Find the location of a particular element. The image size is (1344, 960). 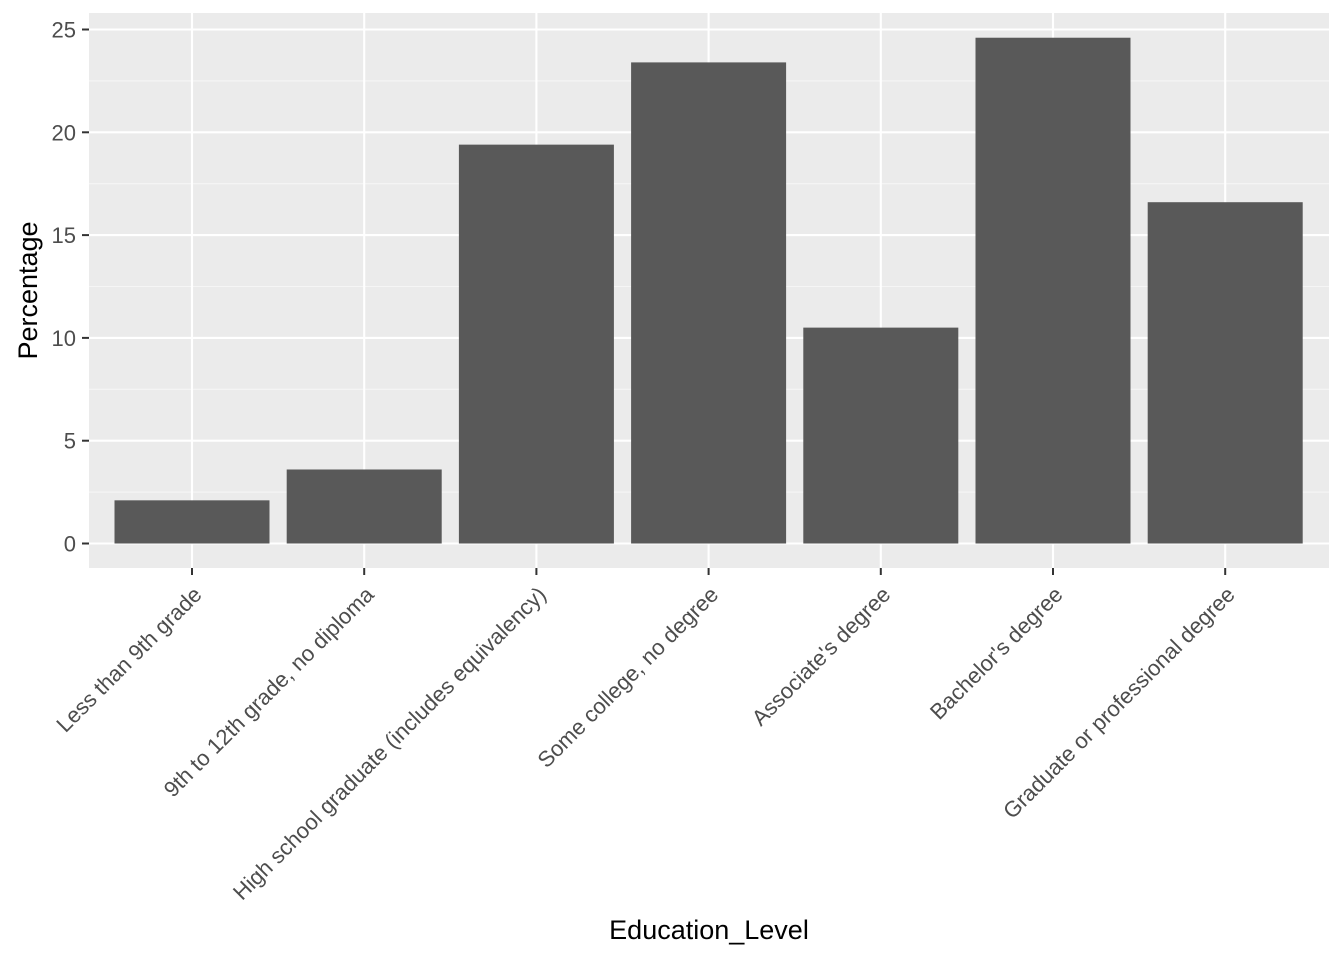

x-tick-label: Bachelor's degree is located at coordinates (996, 653).